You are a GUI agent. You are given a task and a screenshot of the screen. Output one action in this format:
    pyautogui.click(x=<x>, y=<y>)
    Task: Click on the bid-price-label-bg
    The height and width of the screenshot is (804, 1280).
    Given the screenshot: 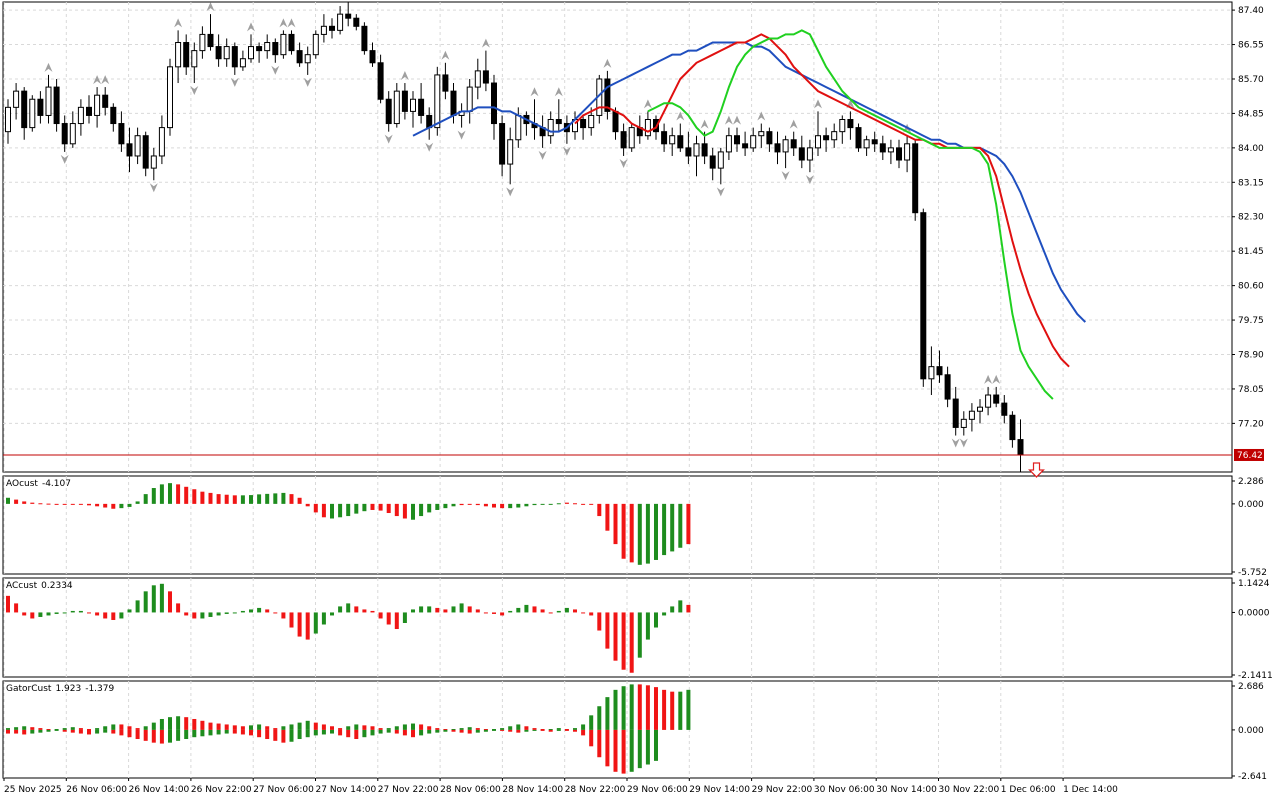 What is the action you would take?
    pyautogui.click(x=1249, y=454)
    